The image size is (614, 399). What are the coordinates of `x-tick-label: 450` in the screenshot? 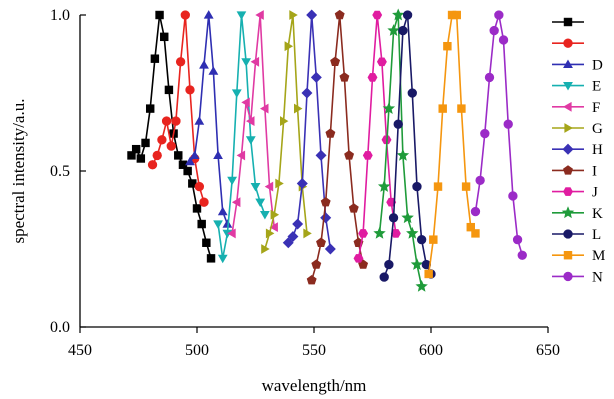 It's located at (80, 350).